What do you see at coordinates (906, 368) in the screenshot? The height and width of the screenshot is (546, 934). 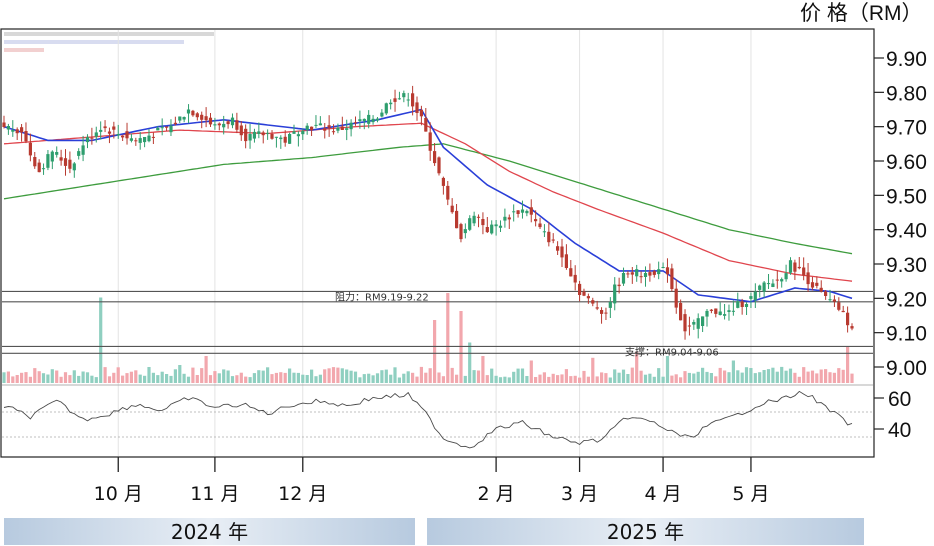 I see `price-tick-label: 9.00` at bounding box center [906, 368].